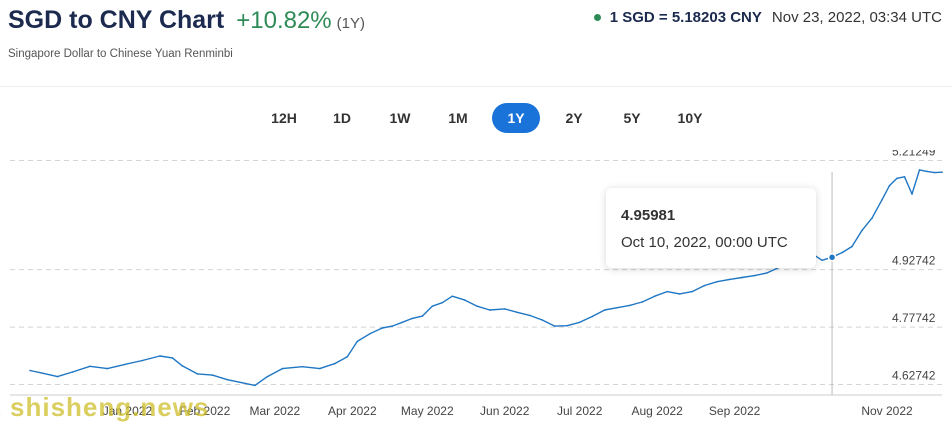  Describe the element at coordinates (685, 17) in the screenshot. I see `current-rate: 1 SGD = 5.18203 CNY` at that location.